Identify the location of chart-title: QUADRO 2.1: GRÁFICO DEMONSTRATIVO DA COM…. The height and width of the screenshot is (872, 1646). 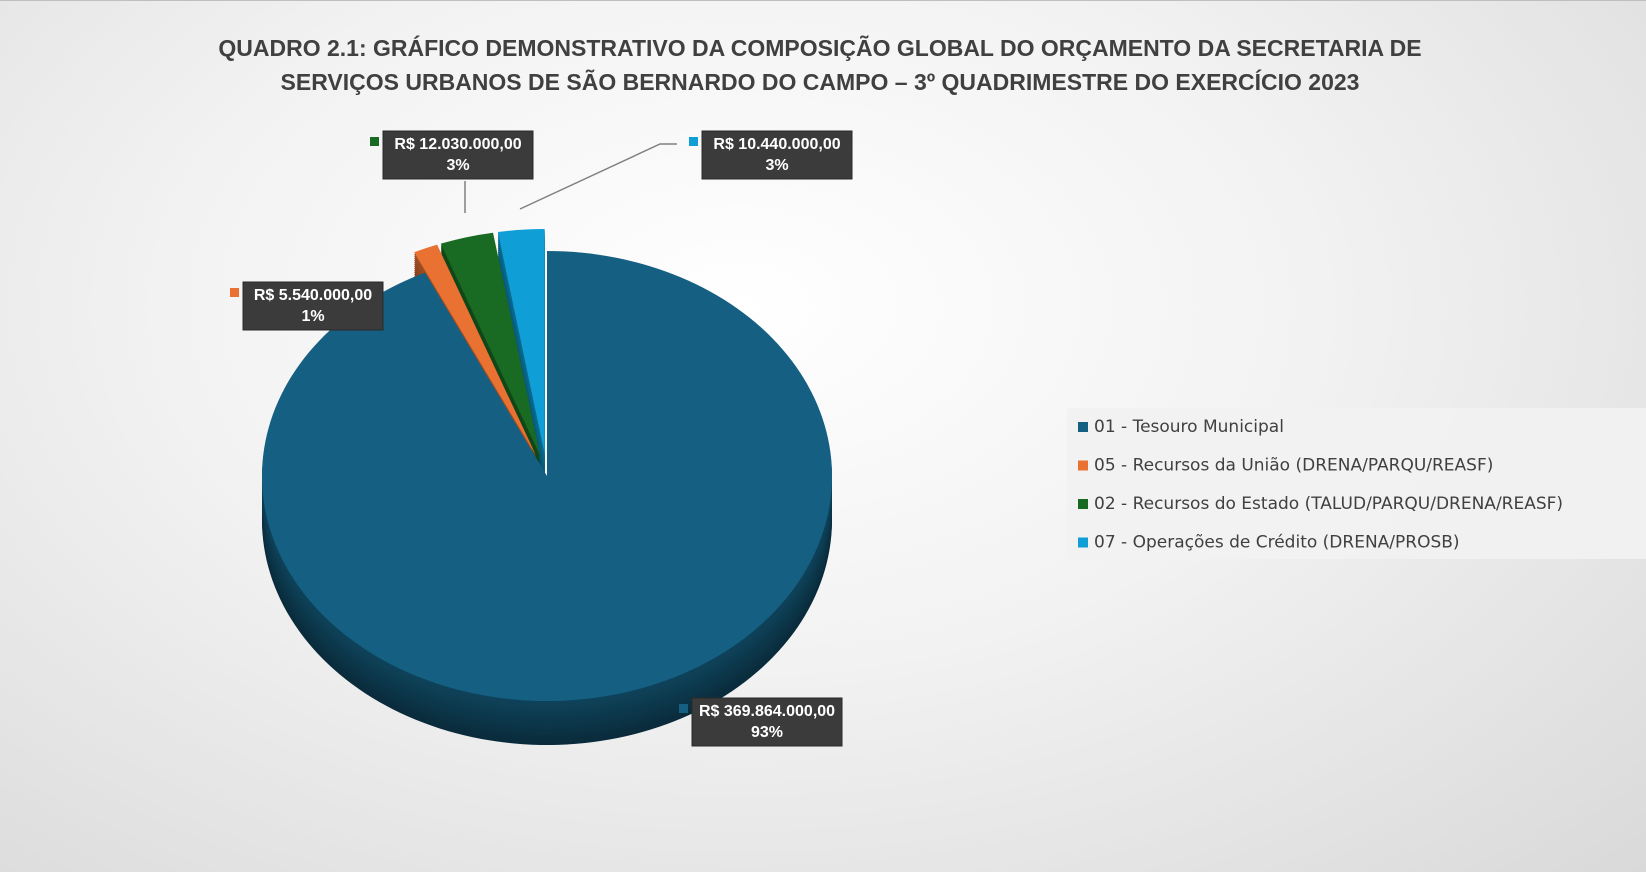
(820, 65).